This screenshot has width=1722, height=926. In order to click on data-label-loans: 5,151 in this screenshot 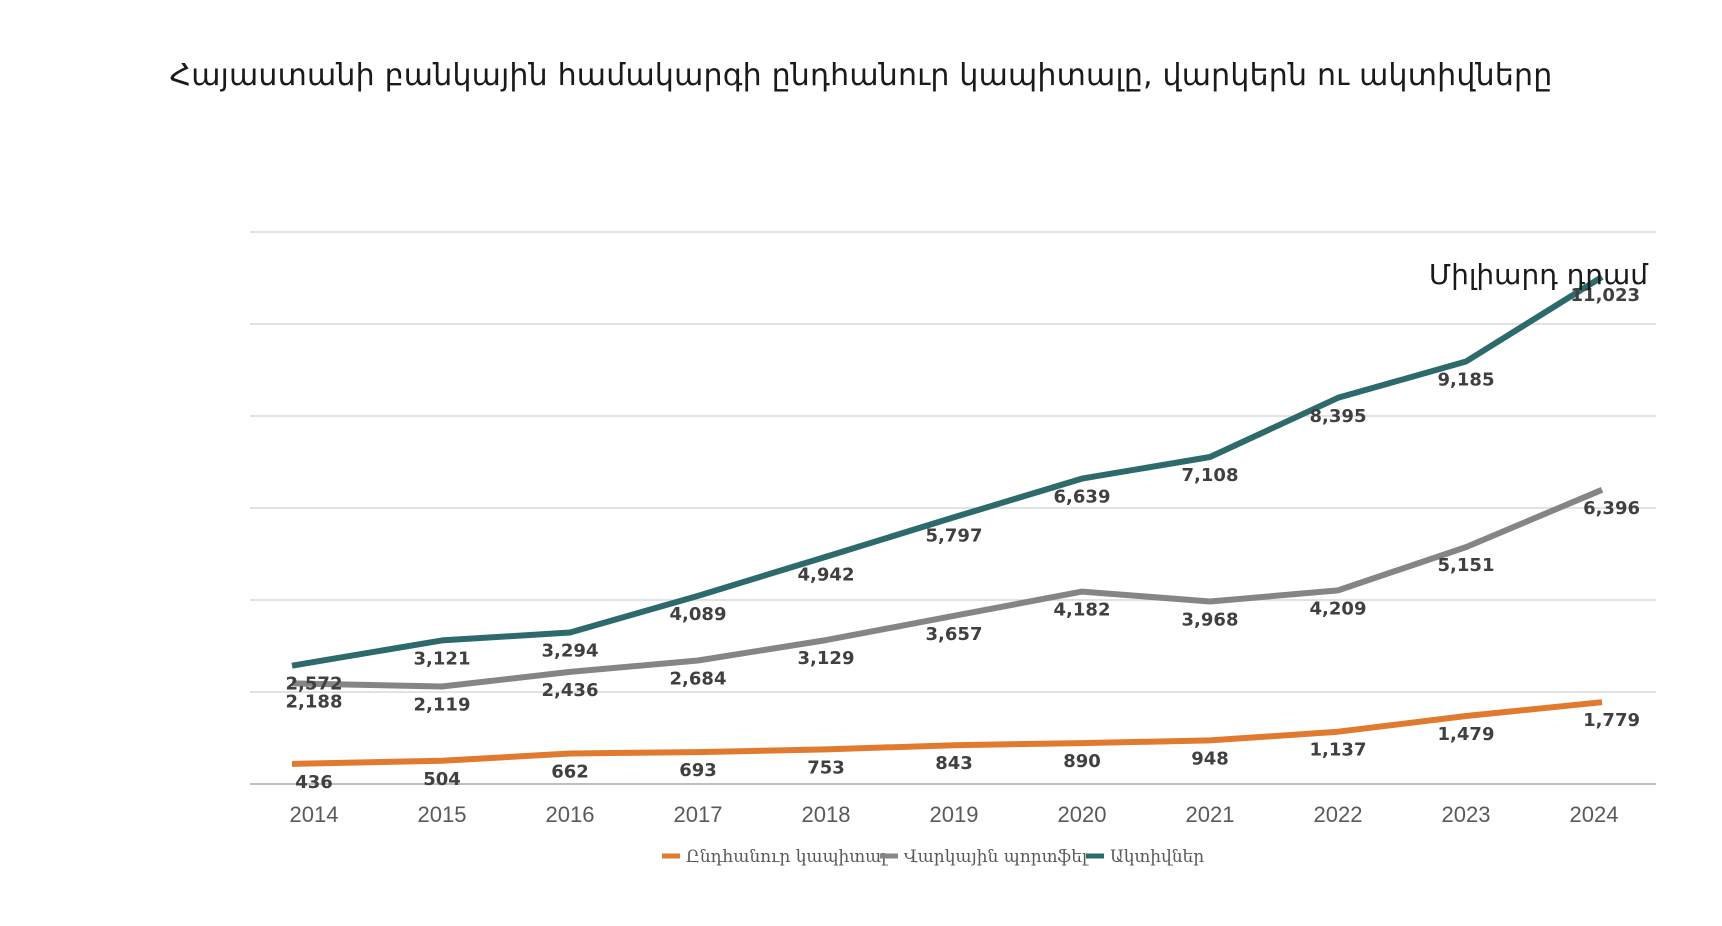, I will do `click(1466, 565)`.